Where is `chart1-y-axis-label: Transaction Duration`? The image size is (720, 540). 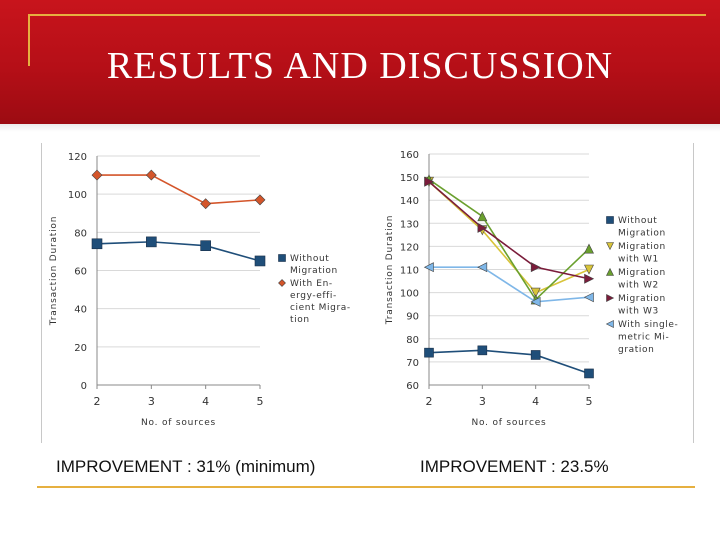 chart1-y-axis-label: Transaction Duration is located at coordinates (54, 271).